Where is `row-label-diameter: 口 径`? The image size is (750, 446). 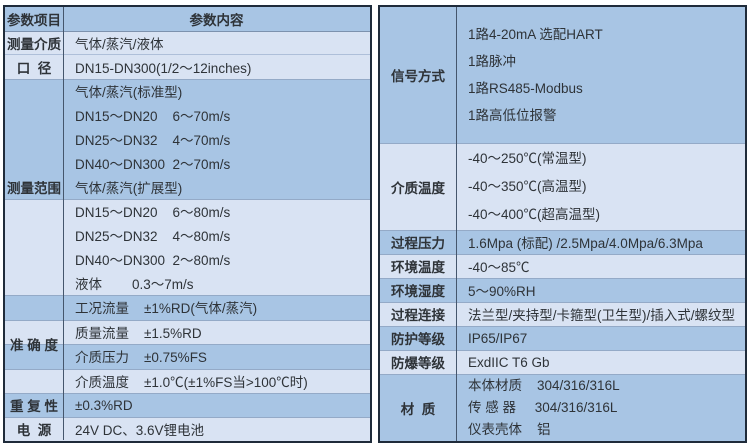
row-label-diameter: 口 径 is located at coordinates (34, 68).